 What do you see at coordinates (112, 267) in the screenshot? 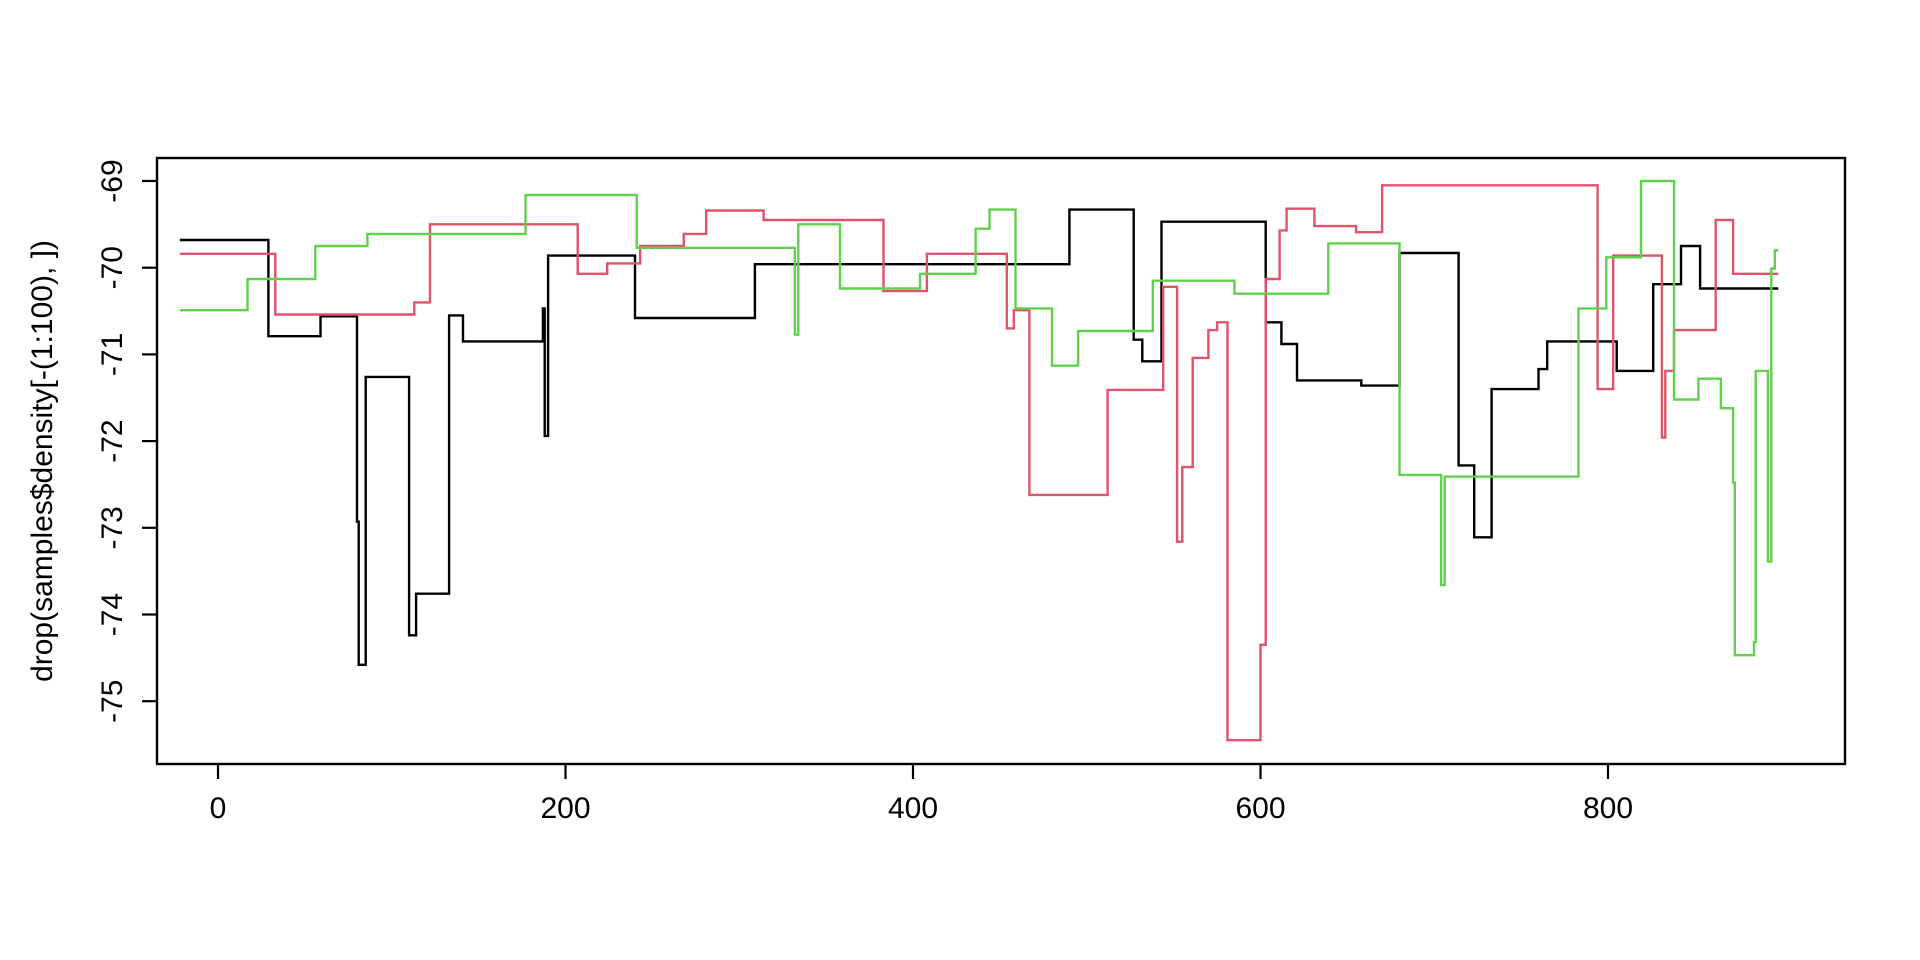
I see `y-tick-label: -70` at bounding box center [112, 267].